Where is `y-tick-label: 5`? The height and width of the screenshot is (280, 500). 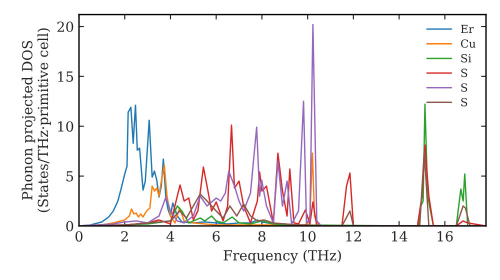 y-tick-label: 5 is located at coordinates (70, 176).